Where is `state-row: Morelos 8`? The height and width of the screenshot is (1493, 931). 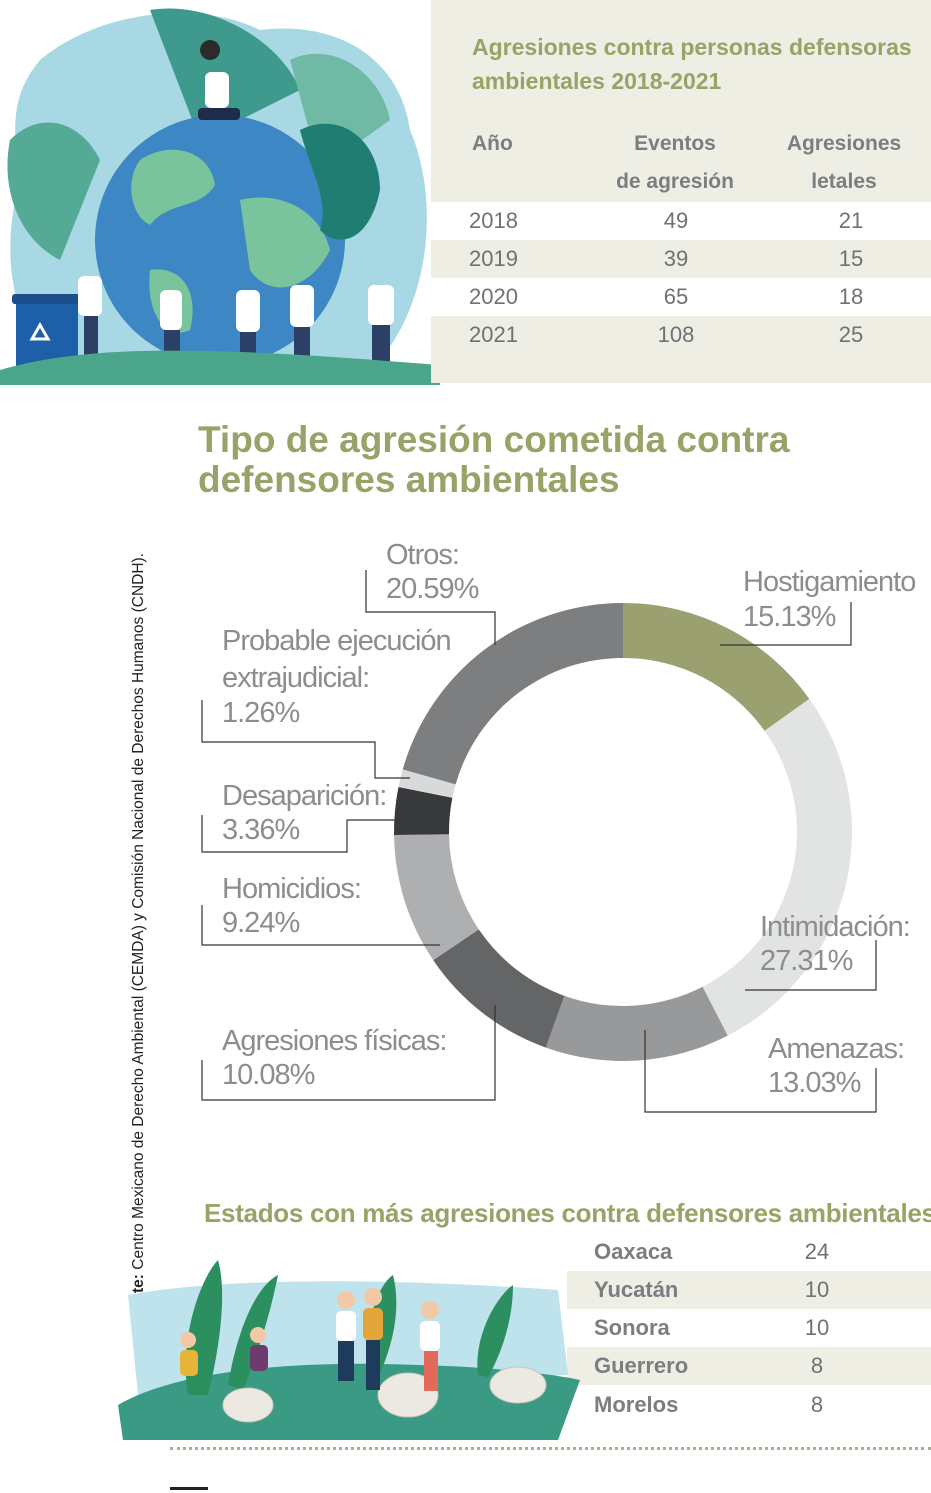
state-row: Morelos 8 is located at coordinates (749, 1405).